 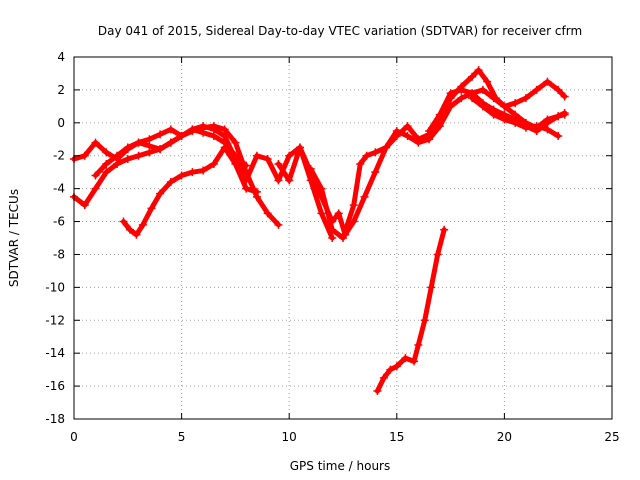 What do you see at coordinates (14, 238) in the screenshot?
I see `y-axis-label: SDTVAR / TECUs` at bounding box center [14, 238].